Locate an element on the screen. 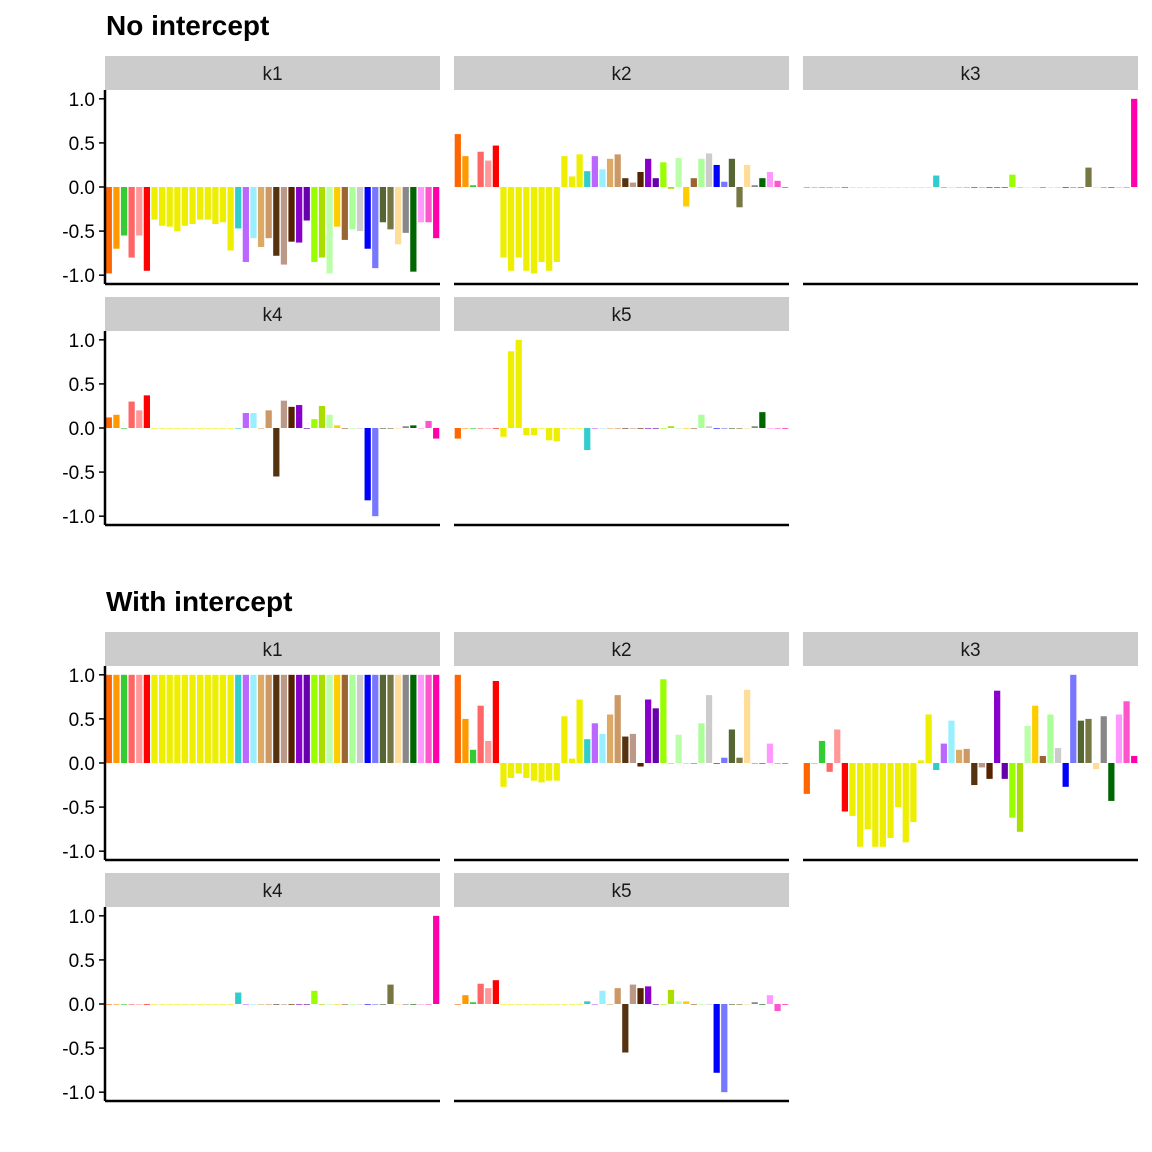 The image size is (1152, 1152). y-tick-label: 0.5 is located at coordinates (82, 385).